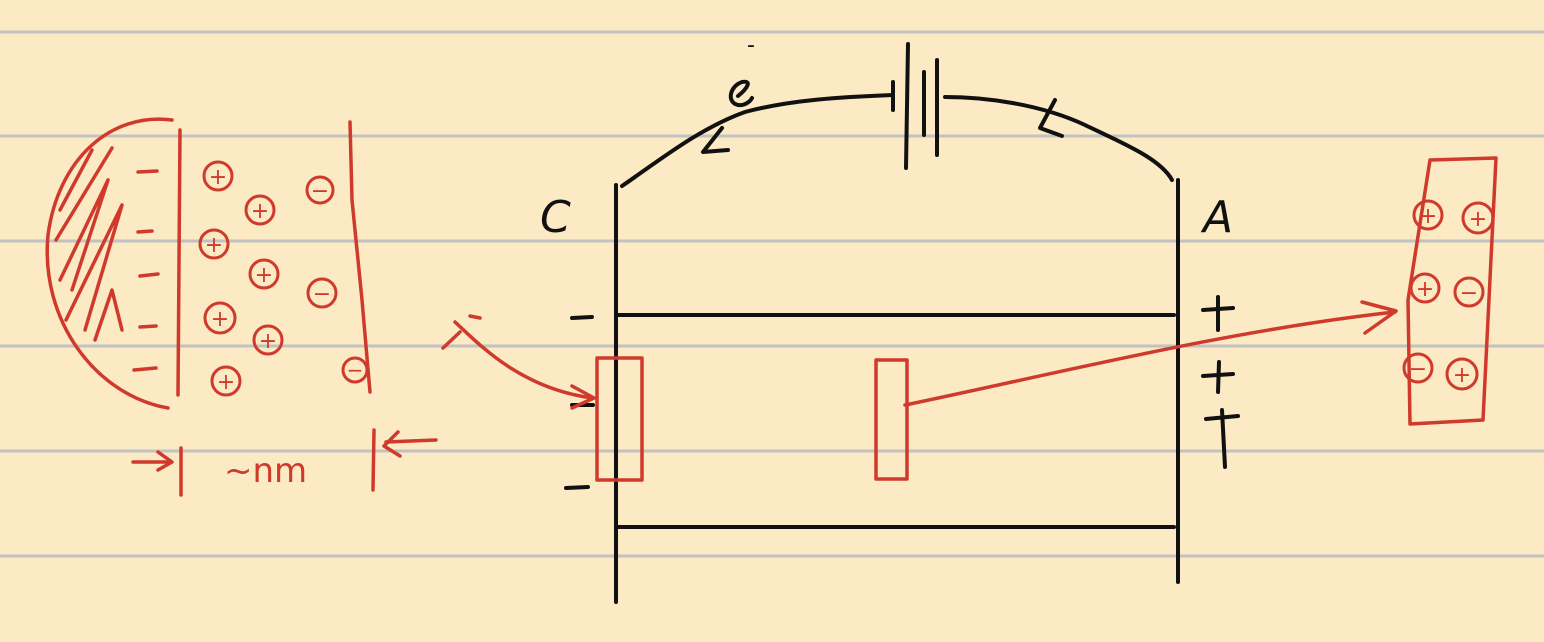  What do you see at coordinates (360, 257) in the screenshot?
I see `double-layer-boundary` at bounding box center [360, 257].